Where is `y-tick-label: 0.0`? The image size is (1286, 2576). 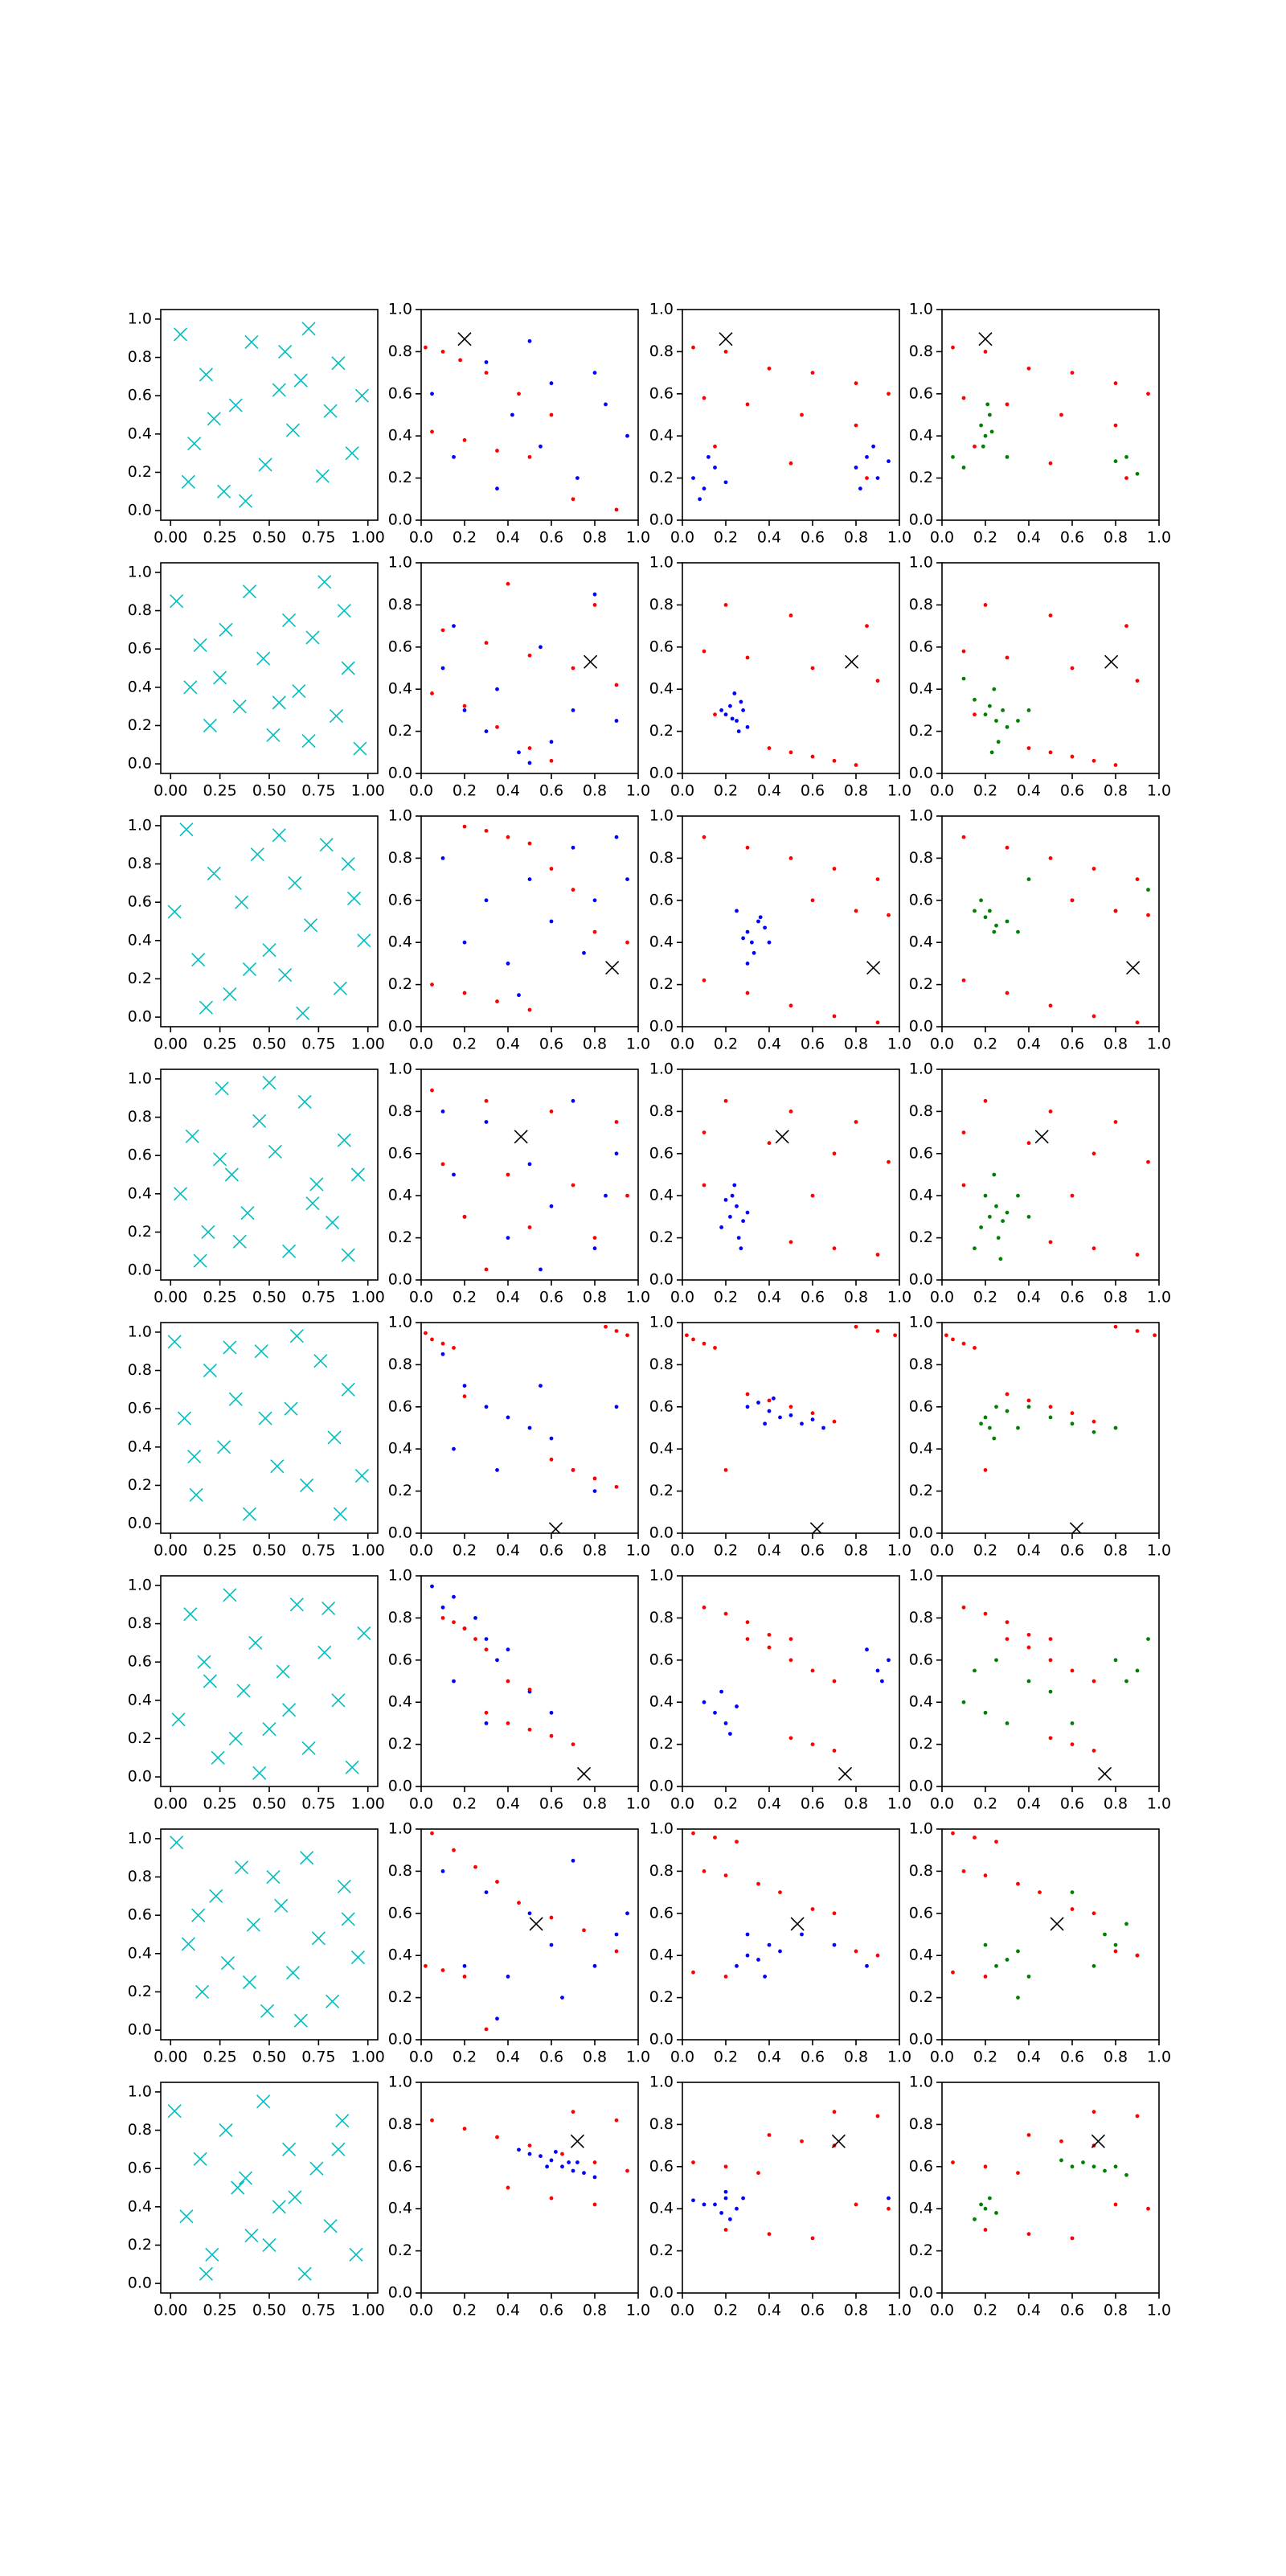
y-tick-label: 0.0 is located at coordinates (140, 764).